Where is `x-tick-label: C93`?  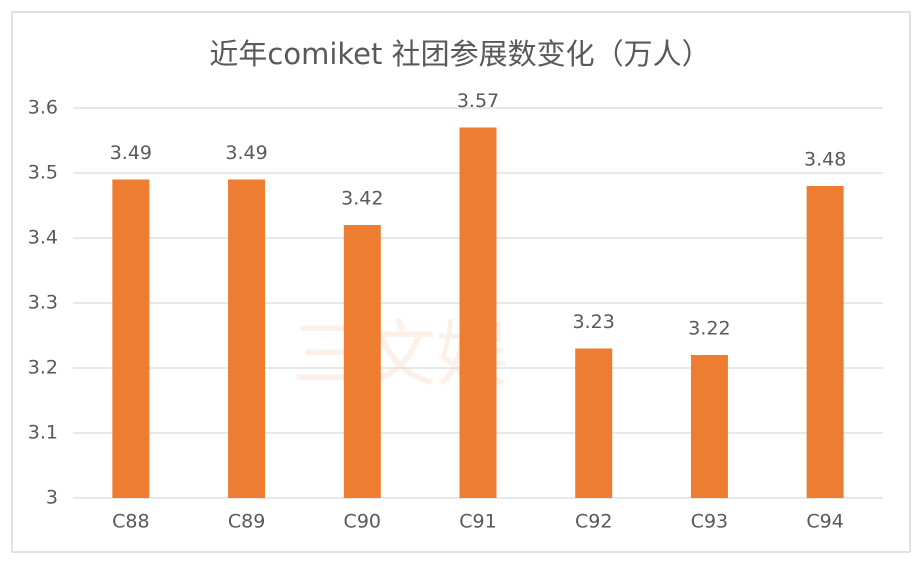 x-tick-label: C93 is located at coordinates (709, 522).